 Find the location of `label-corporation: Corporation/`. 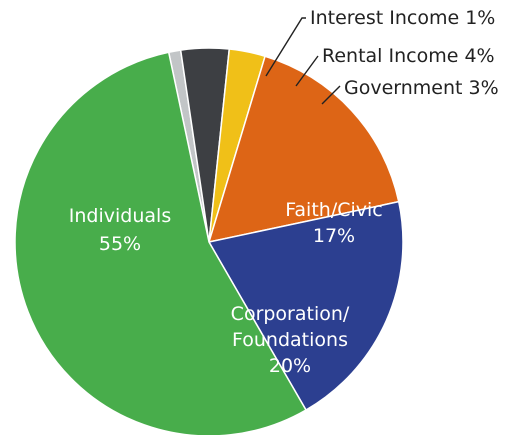

label-corporation: Corporation/ is located at coordinates (290, 314).